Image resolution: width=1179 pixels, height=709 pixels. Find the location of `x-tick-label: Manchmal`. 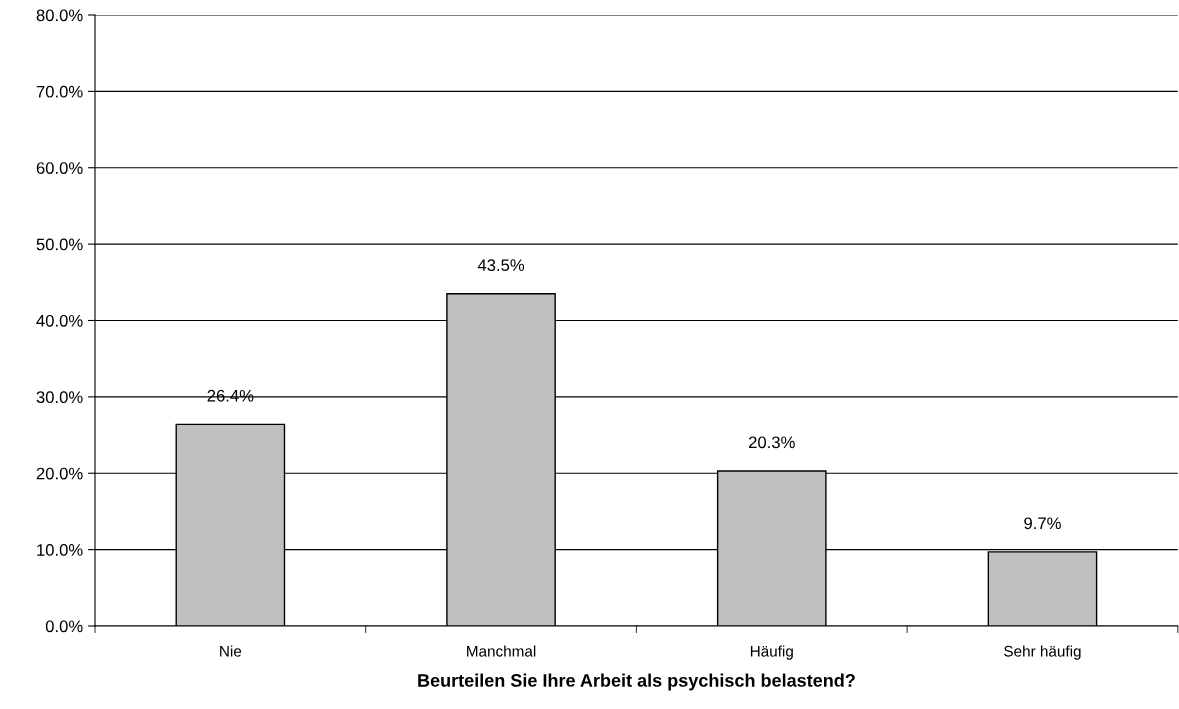

x-tick-label: Manchmal is located at coordinates (501, 651).